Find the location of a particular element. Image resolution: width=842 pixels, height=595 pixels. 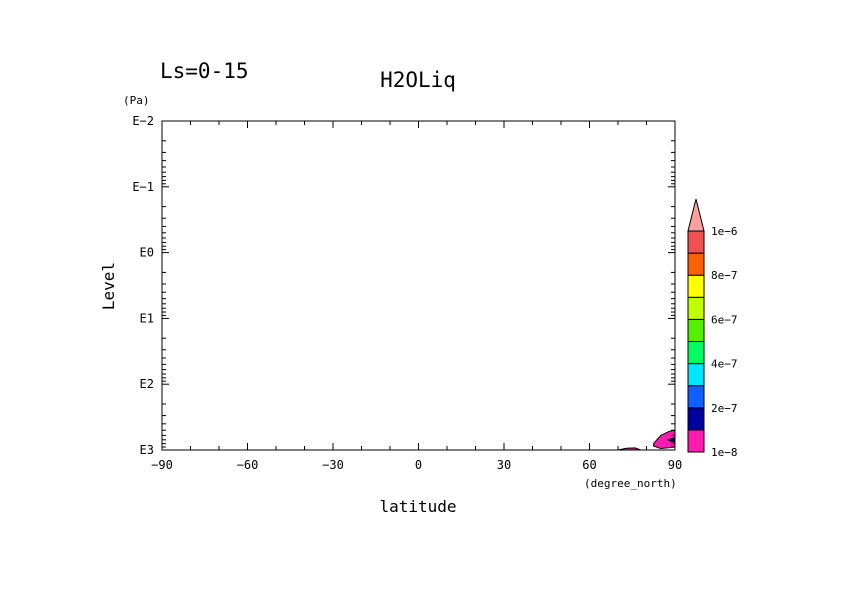

chart-subtitle: Ls=0-15 is located at coordinates (204, 71).